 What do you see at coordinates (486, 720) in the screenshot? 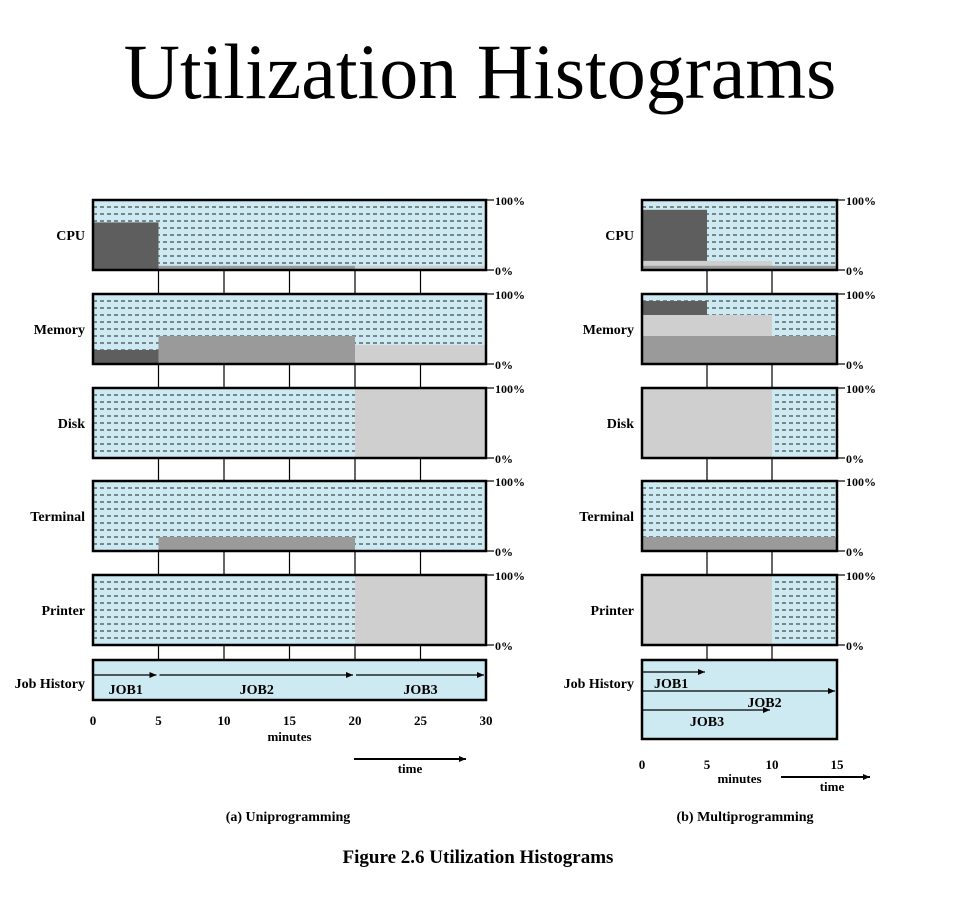
I see `x-tick-label: 30` at bounding box center [486, 720].